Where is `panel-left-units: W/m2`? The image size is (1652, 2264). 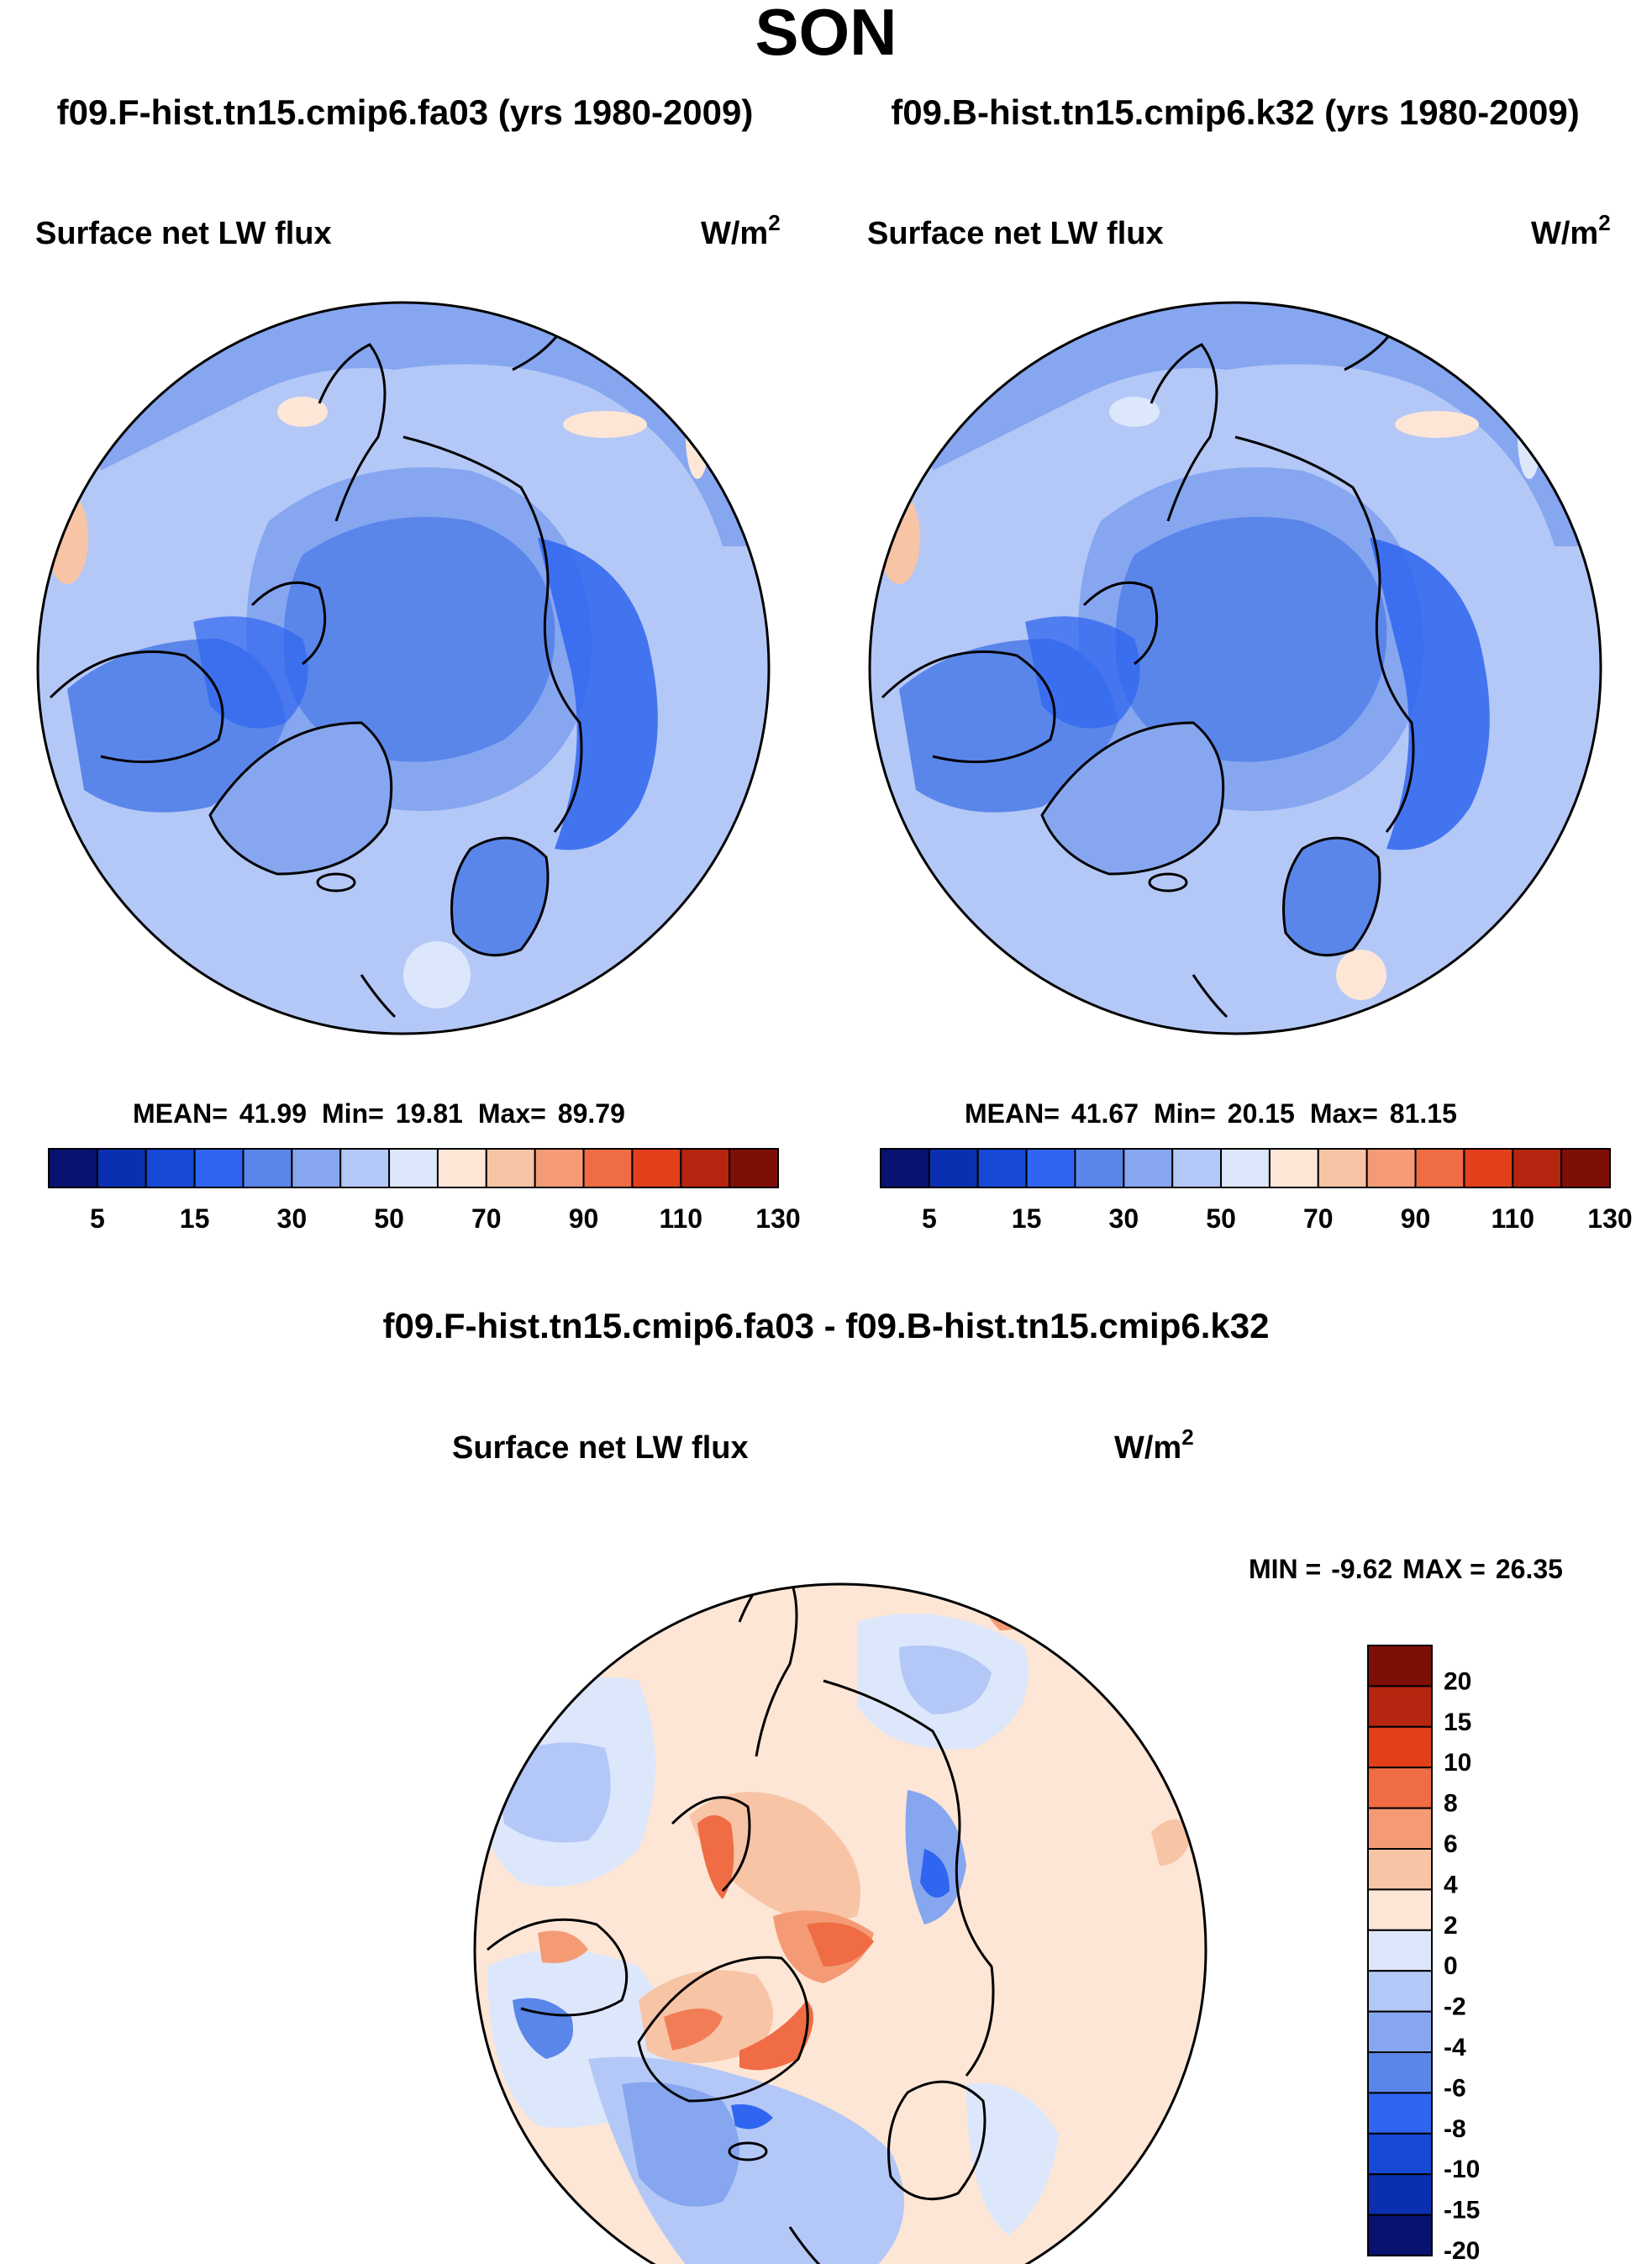 panel-left-units: W/m2 is located at coordinates (741, 230).